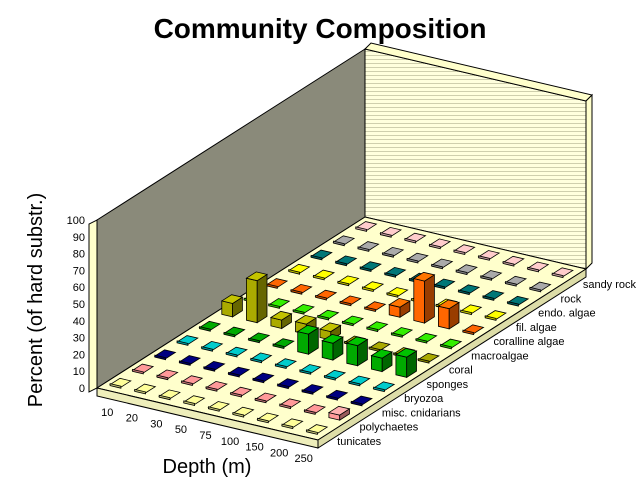  Describe the element at coordinates (571, 299) in the screenshot. I see `depth-tick-label: rock` at that location.